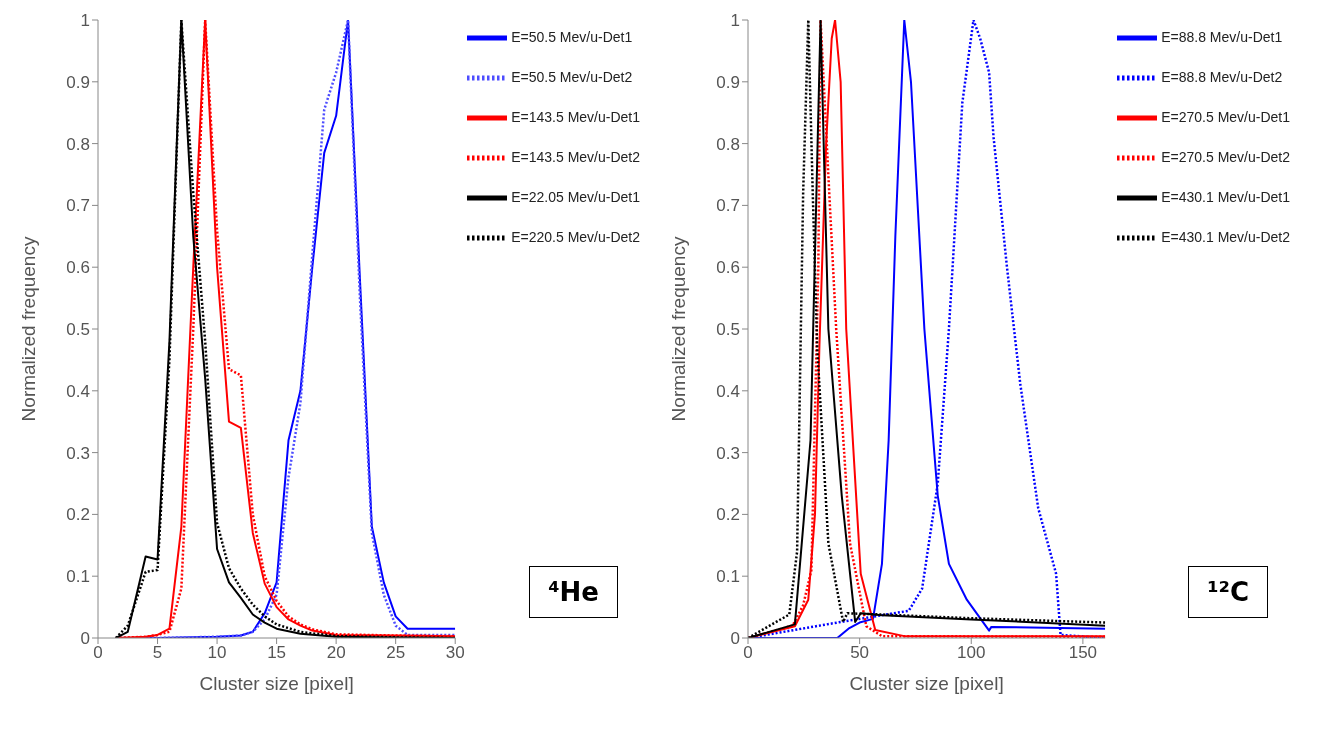 The image size is (1331, 729). What do you see at coordinates (860, 653) in the screenshot?
I see `x-tick-label: 50` at bounding box center [860, 653].